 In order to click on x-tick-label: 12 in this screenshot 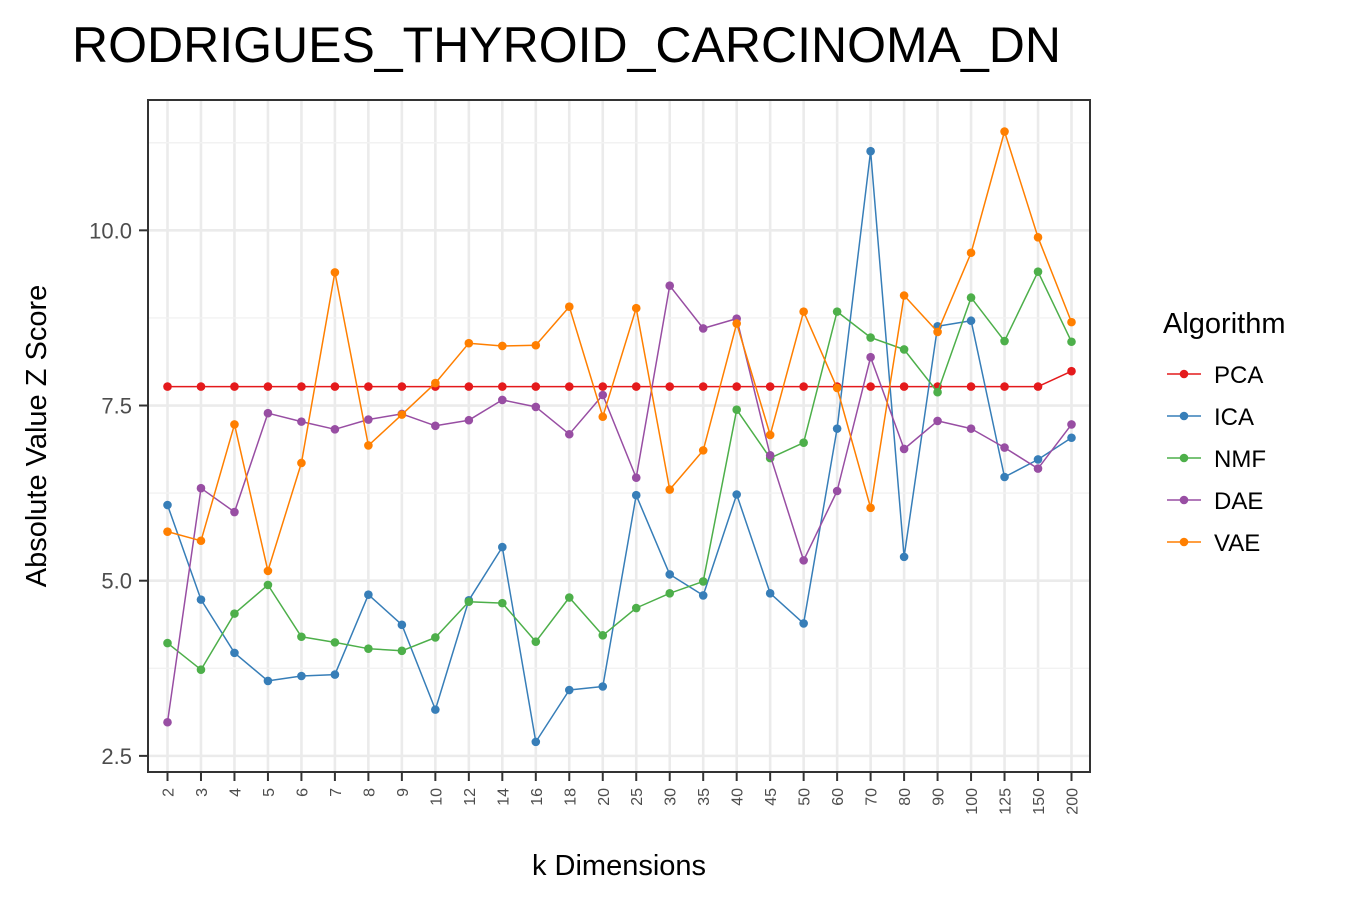, I will do `click(470, 797)`.